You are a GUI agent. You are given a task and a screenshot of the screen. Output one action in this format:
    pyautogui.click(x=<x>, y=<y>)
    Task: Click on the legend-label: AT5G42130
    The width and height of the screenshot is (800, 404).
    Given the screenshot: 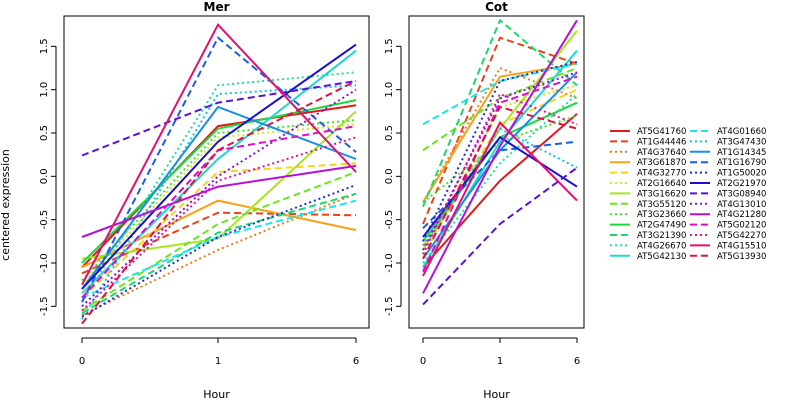 What is the action you would take?
    pyautogui.click(x=661, y=257)
    